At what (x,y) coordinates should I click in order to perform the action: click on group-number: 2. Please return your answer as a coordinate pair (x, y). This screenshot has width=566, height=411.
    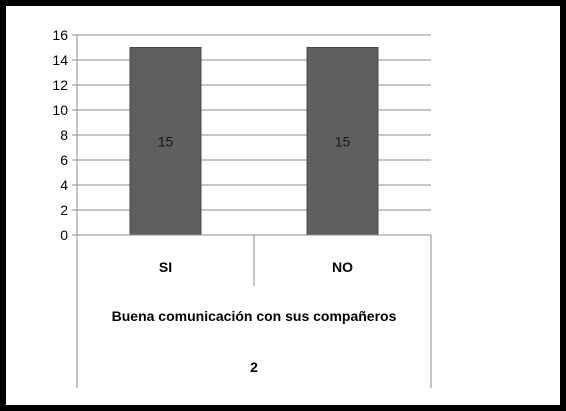
    Looking at the image, I should click on (254, 367).